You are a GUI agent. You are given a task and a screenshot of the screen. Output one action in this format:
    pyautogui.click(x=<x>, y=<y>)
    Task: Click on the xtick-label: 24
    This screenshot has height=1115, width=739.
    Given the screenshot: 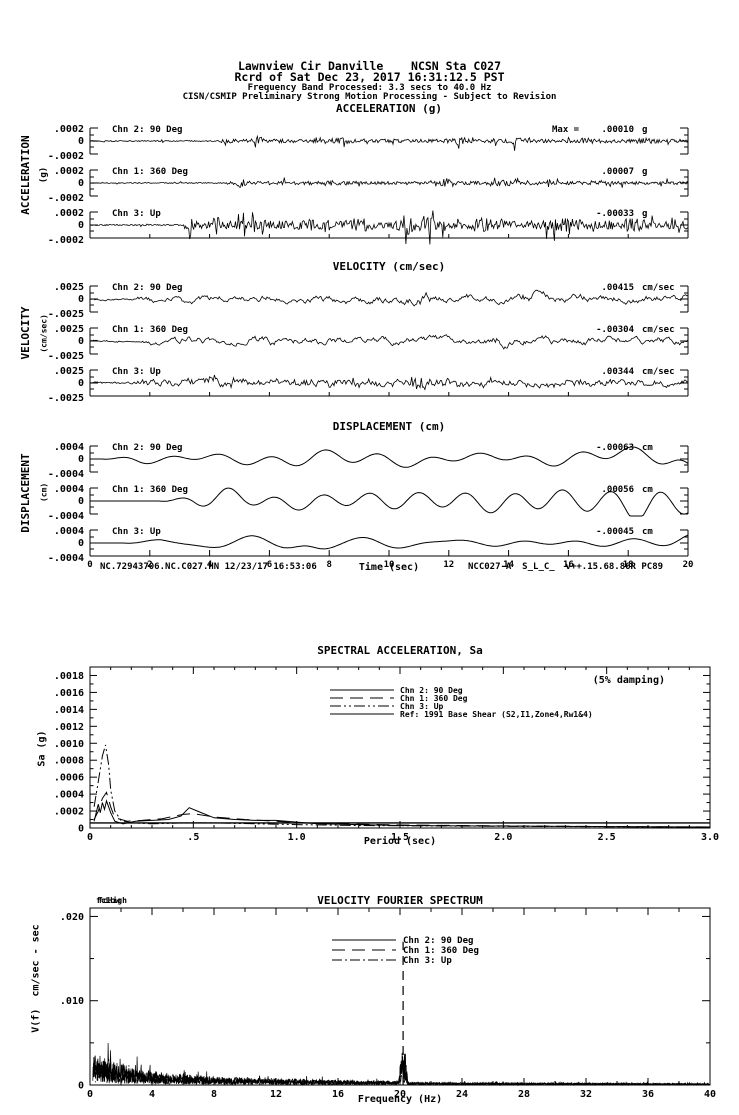 What is the action you would take?
    pyautogui.click(x=462, y=1094)
    